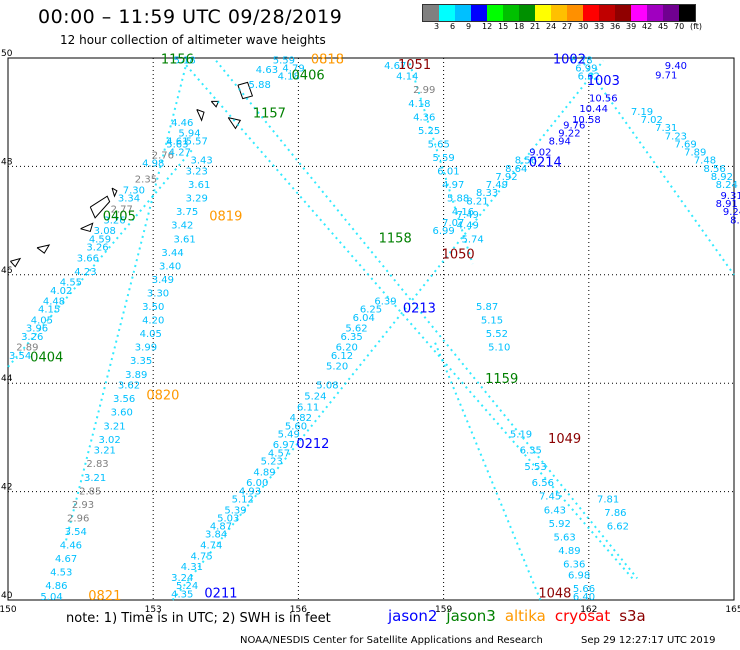 The image size is (740, 650). Describe the element at coordinates (235, 510) in the screenshot. I see `wave-height-label: 5.39` at that location.